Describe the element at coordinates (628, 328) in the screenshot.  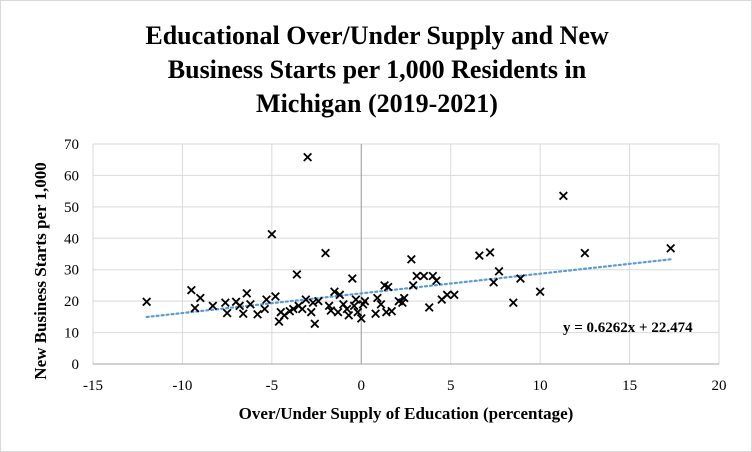
I see `trendline-equation: y = 0.6262x + 22.474` at that location.